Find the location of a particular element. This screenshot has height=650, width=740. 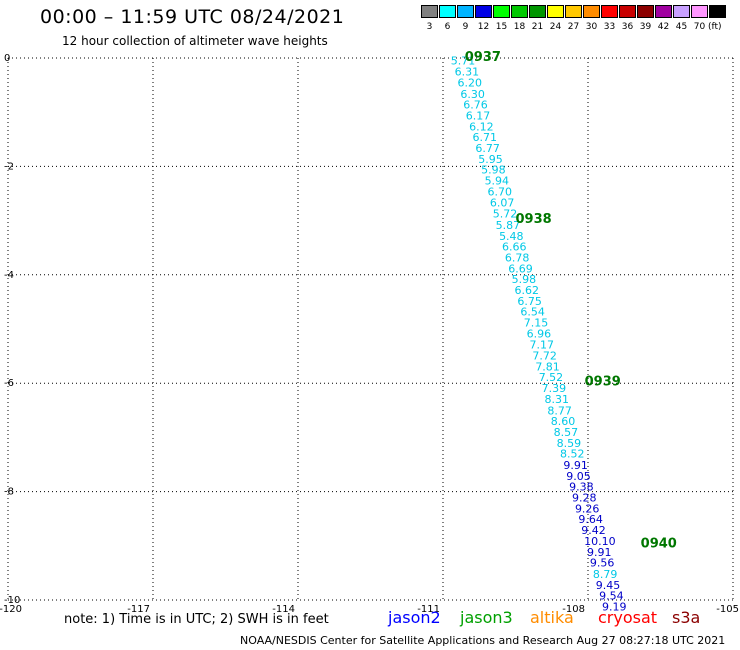

x-tick-label: -114 is located at coordinates (283, 609).